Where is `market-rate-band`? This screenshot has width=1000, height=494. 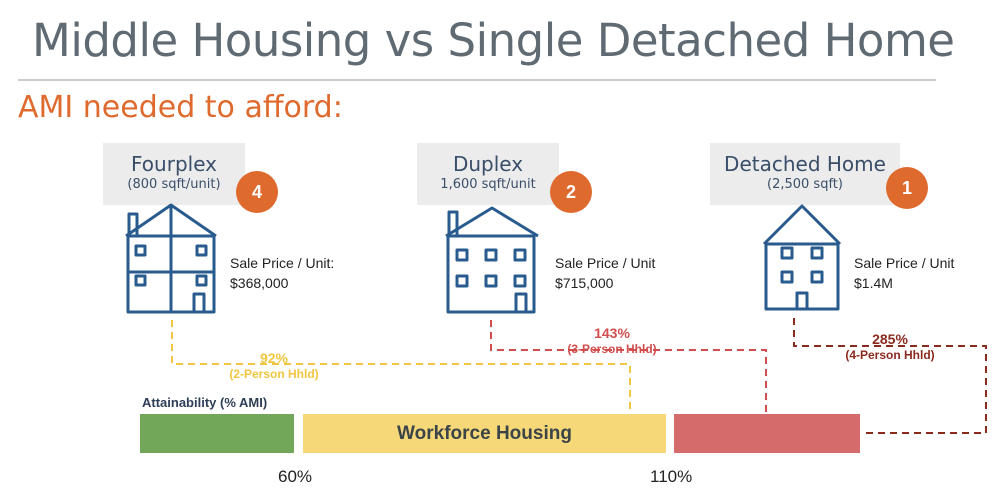 market-rate-band is located at coordinates (767, 433).